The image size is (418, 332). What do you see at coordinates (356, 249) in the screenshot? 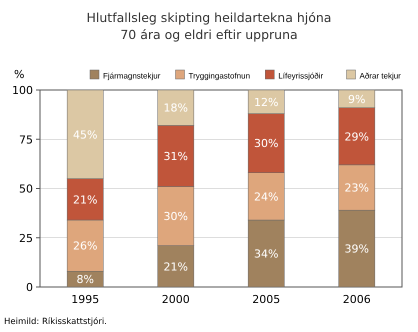
I see `data-label: 39%` at bounding box center [356, 249].